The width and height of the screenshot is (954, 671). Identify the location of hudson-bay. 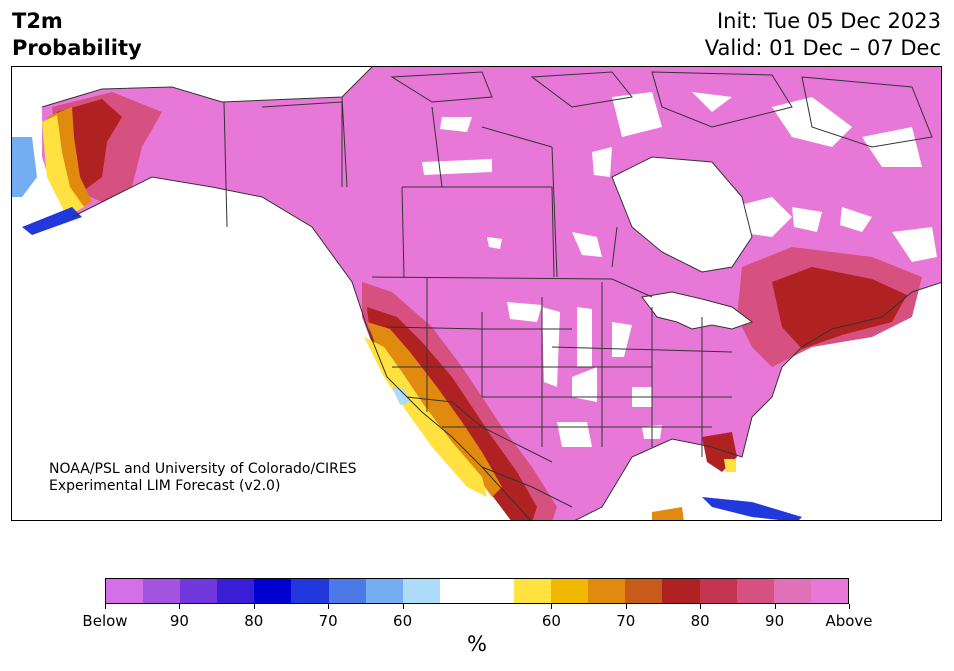
(682, 214).